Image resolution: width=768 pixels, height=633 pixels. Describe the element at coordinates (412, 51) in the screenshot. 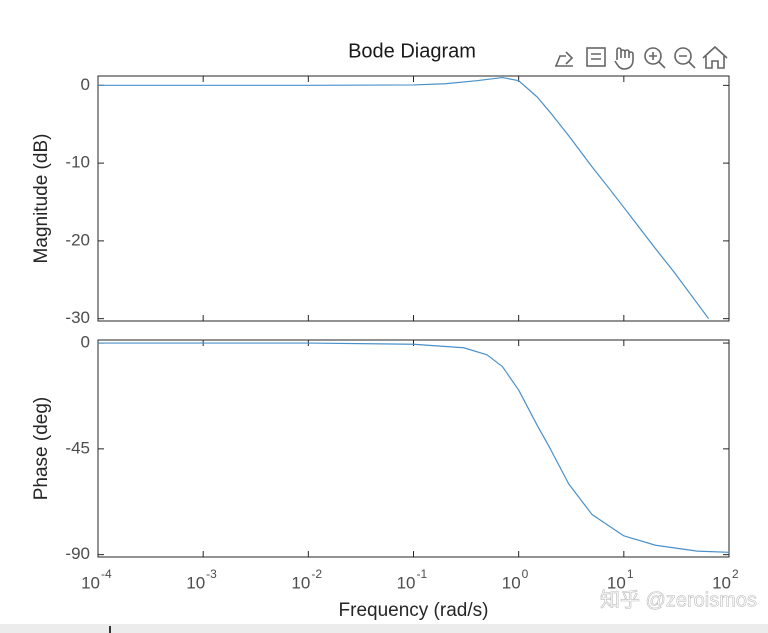

I see `chart-title: Bode Diagram` at that location.